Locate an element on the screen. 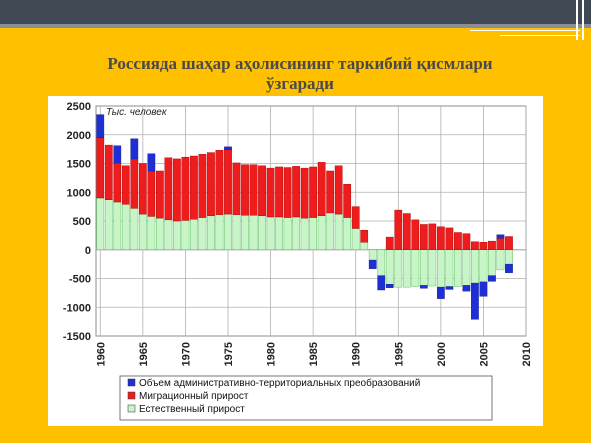 This screenshot has width=591, height=443. x-tick-label: 2005 is located at coordinates (484, 354).